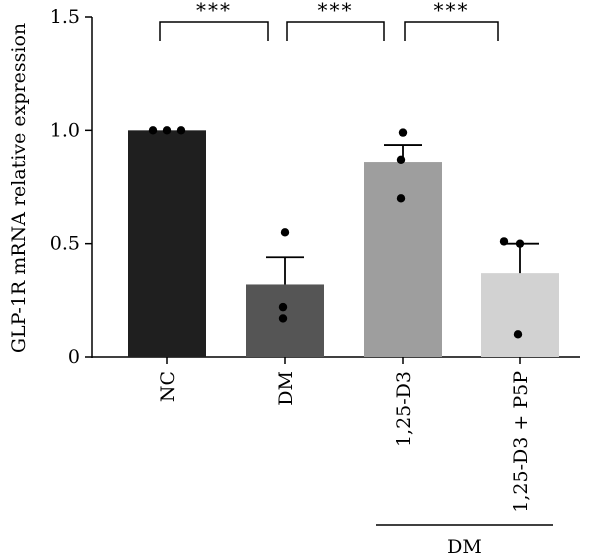  I want to click on category-label: 1,25-D3 + P5P, so click(521, 442).